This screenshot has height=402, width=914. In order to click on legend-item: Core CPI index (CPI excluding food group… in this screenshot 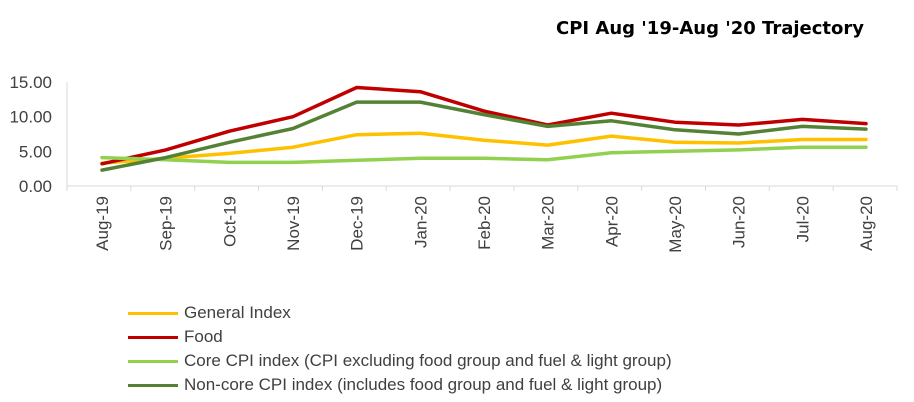, I will do `click(400, 361)`.